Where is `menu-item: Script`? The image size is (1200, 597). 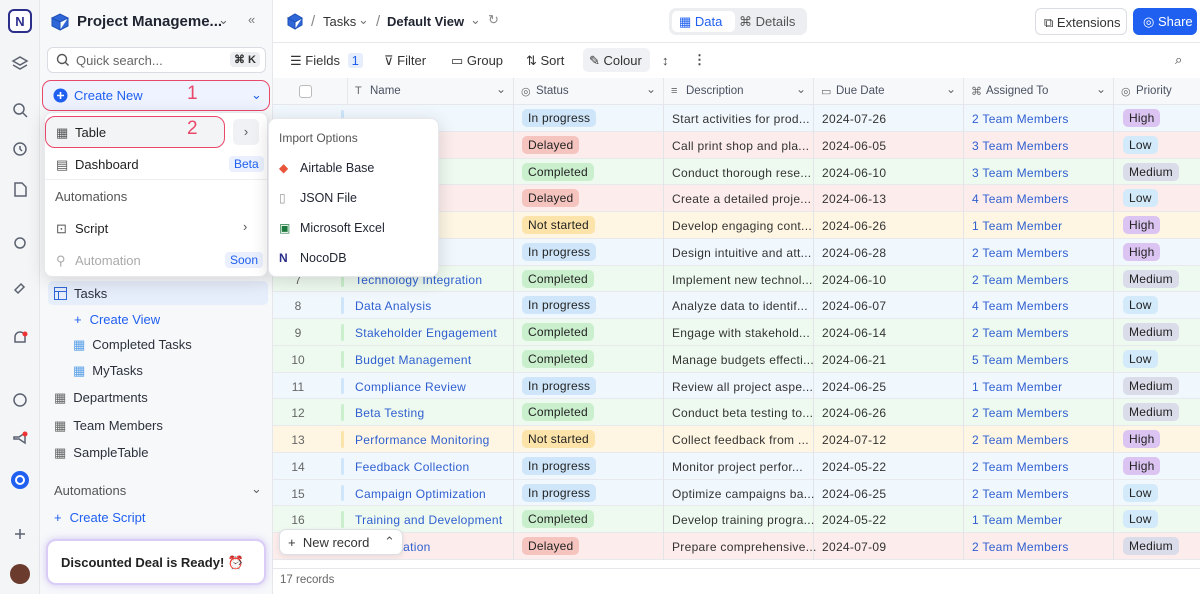 menu-item: Script is located at coordinates (92, 228).